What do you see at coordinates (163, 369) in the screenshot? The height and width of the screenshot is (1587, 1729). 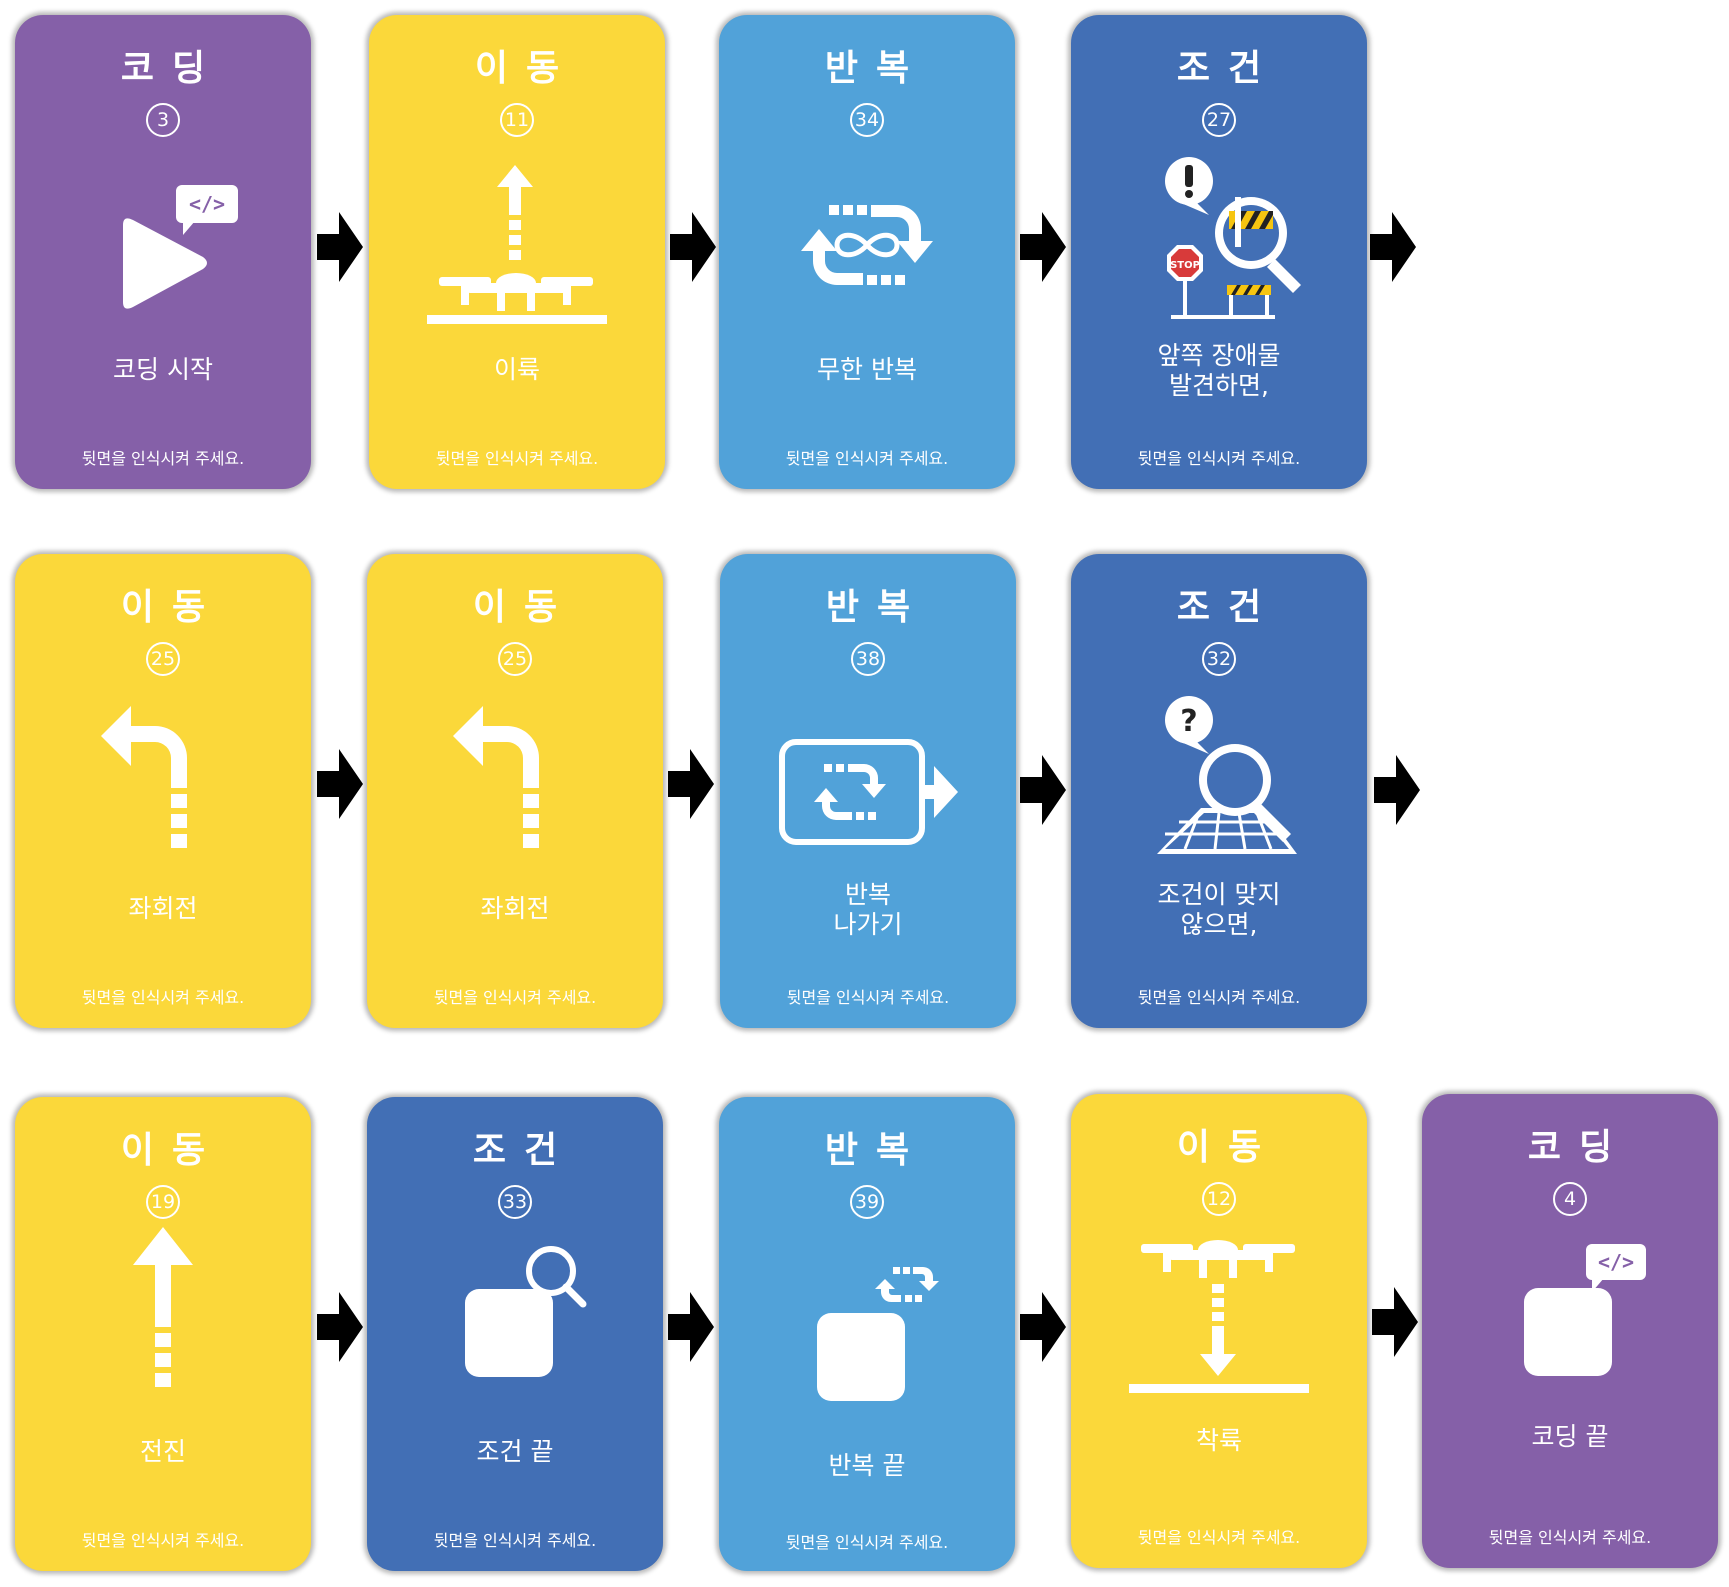 I see `card-label: 코딩 시작` at bounding box center [163, 369].